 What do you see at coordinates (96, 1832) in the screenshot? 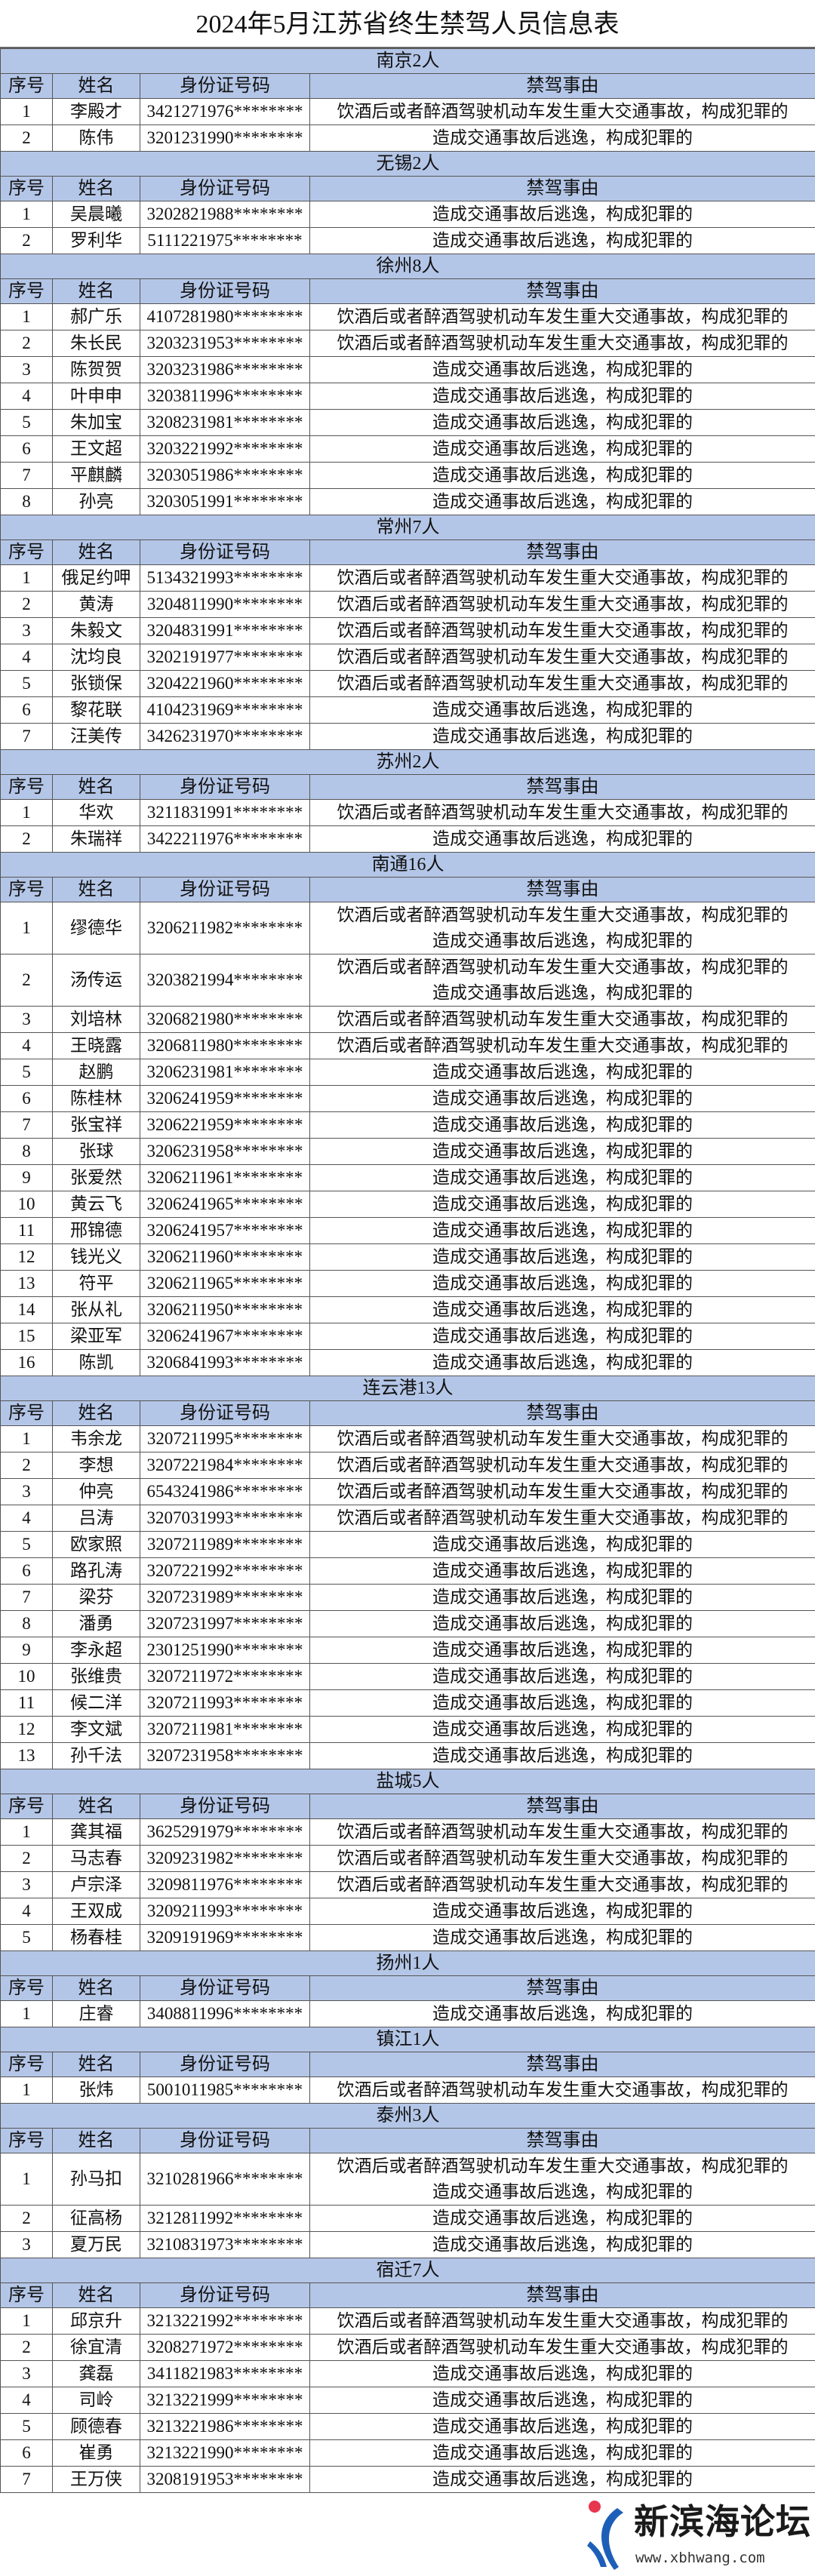
I see `cell-name: 龚其福` at bounding box center [96, 1832].